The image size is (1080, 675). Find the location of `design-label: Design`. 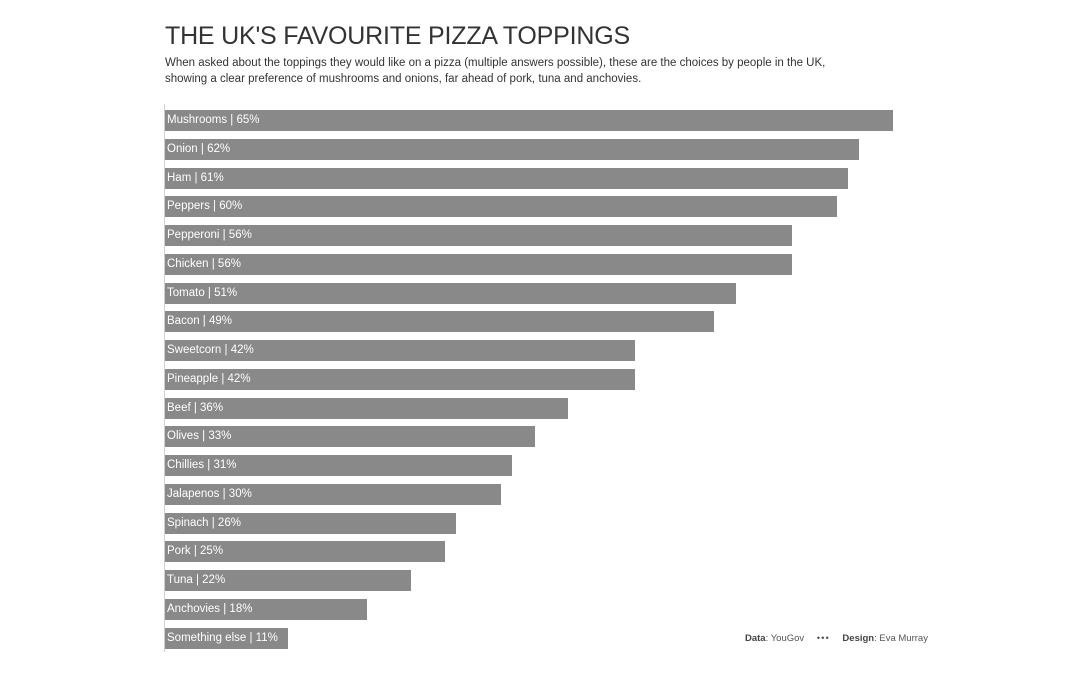

design-label: Design is located at coordinates (858, 638).